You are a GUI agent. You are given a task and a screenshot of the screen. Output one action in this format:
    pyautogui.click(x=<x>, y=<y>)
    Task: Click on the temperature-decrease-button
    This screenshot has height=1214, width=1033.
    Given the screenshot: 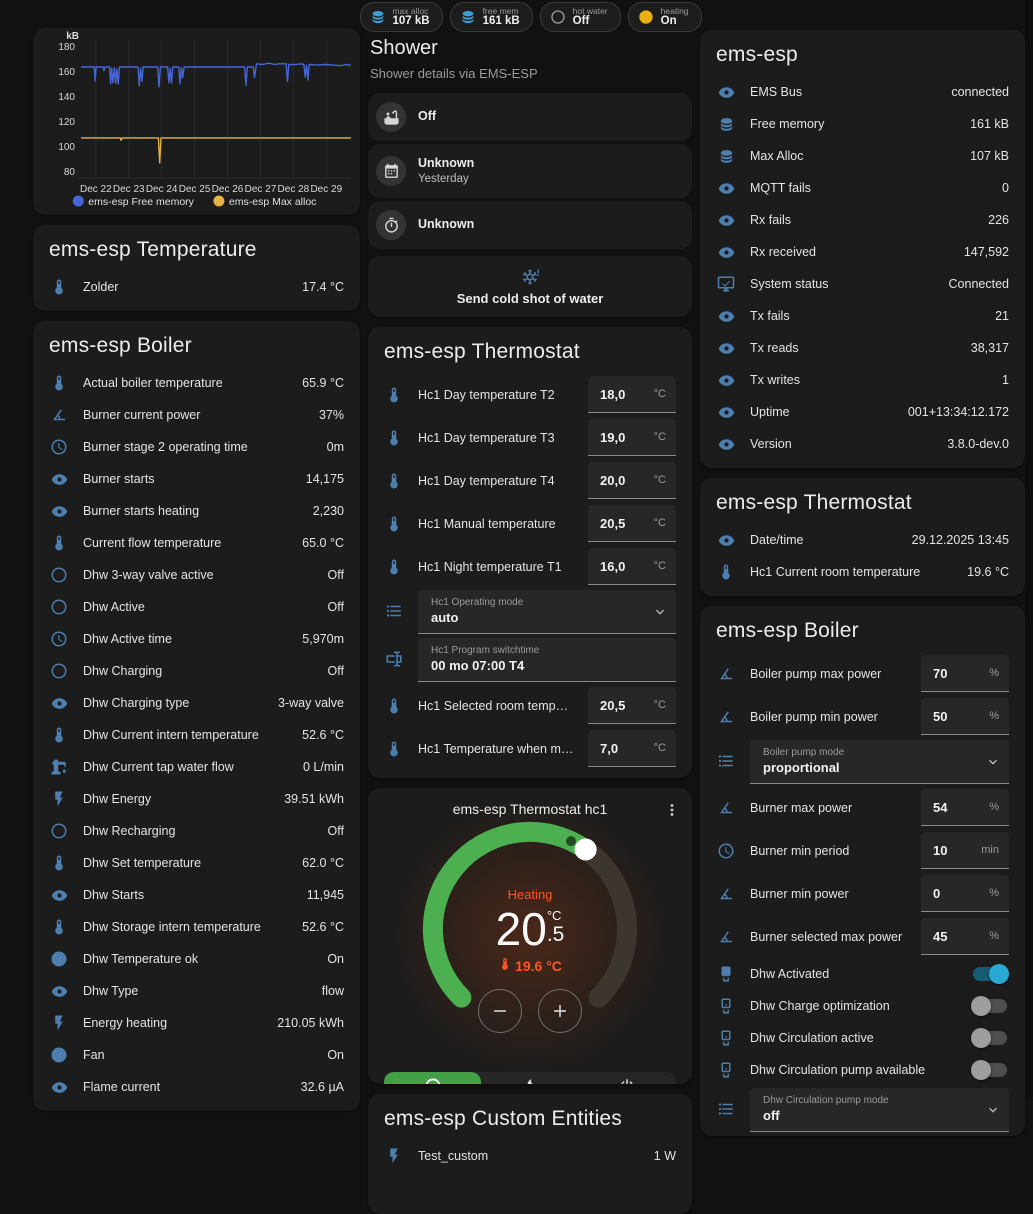 What is the action you would take?
    pyautogui.click(x=500, y=1011)
    